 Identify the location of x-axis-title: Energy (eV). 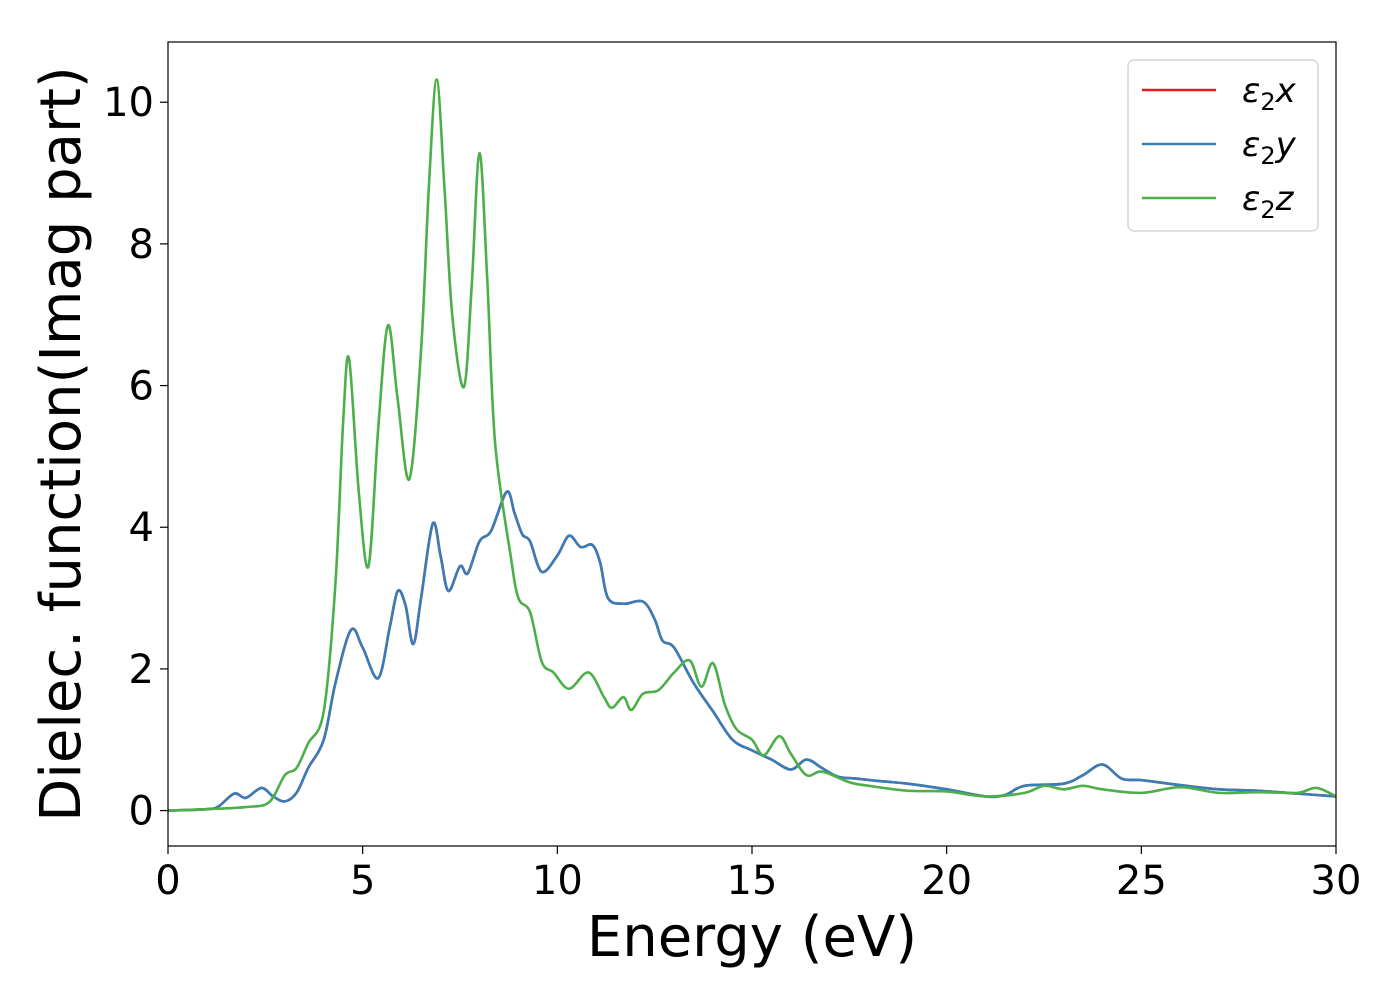
(752, 937).